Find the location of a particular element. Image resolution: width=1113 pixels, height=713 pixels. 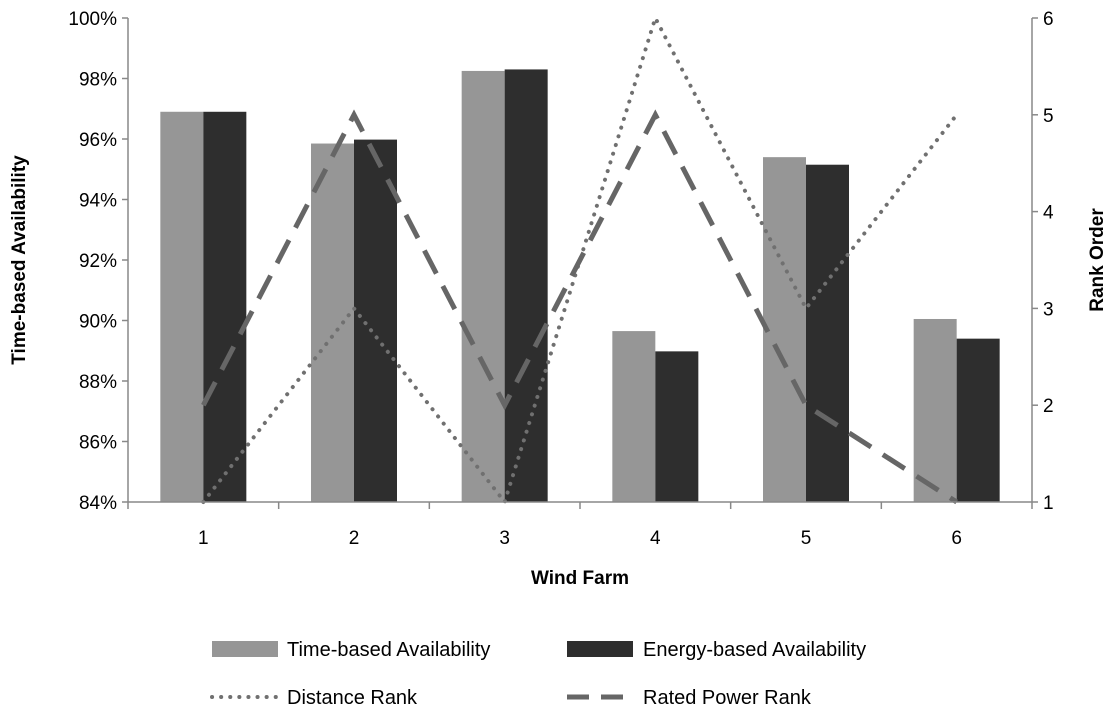

y2-tick-label: 5 is located at coordinates (1048, 116).